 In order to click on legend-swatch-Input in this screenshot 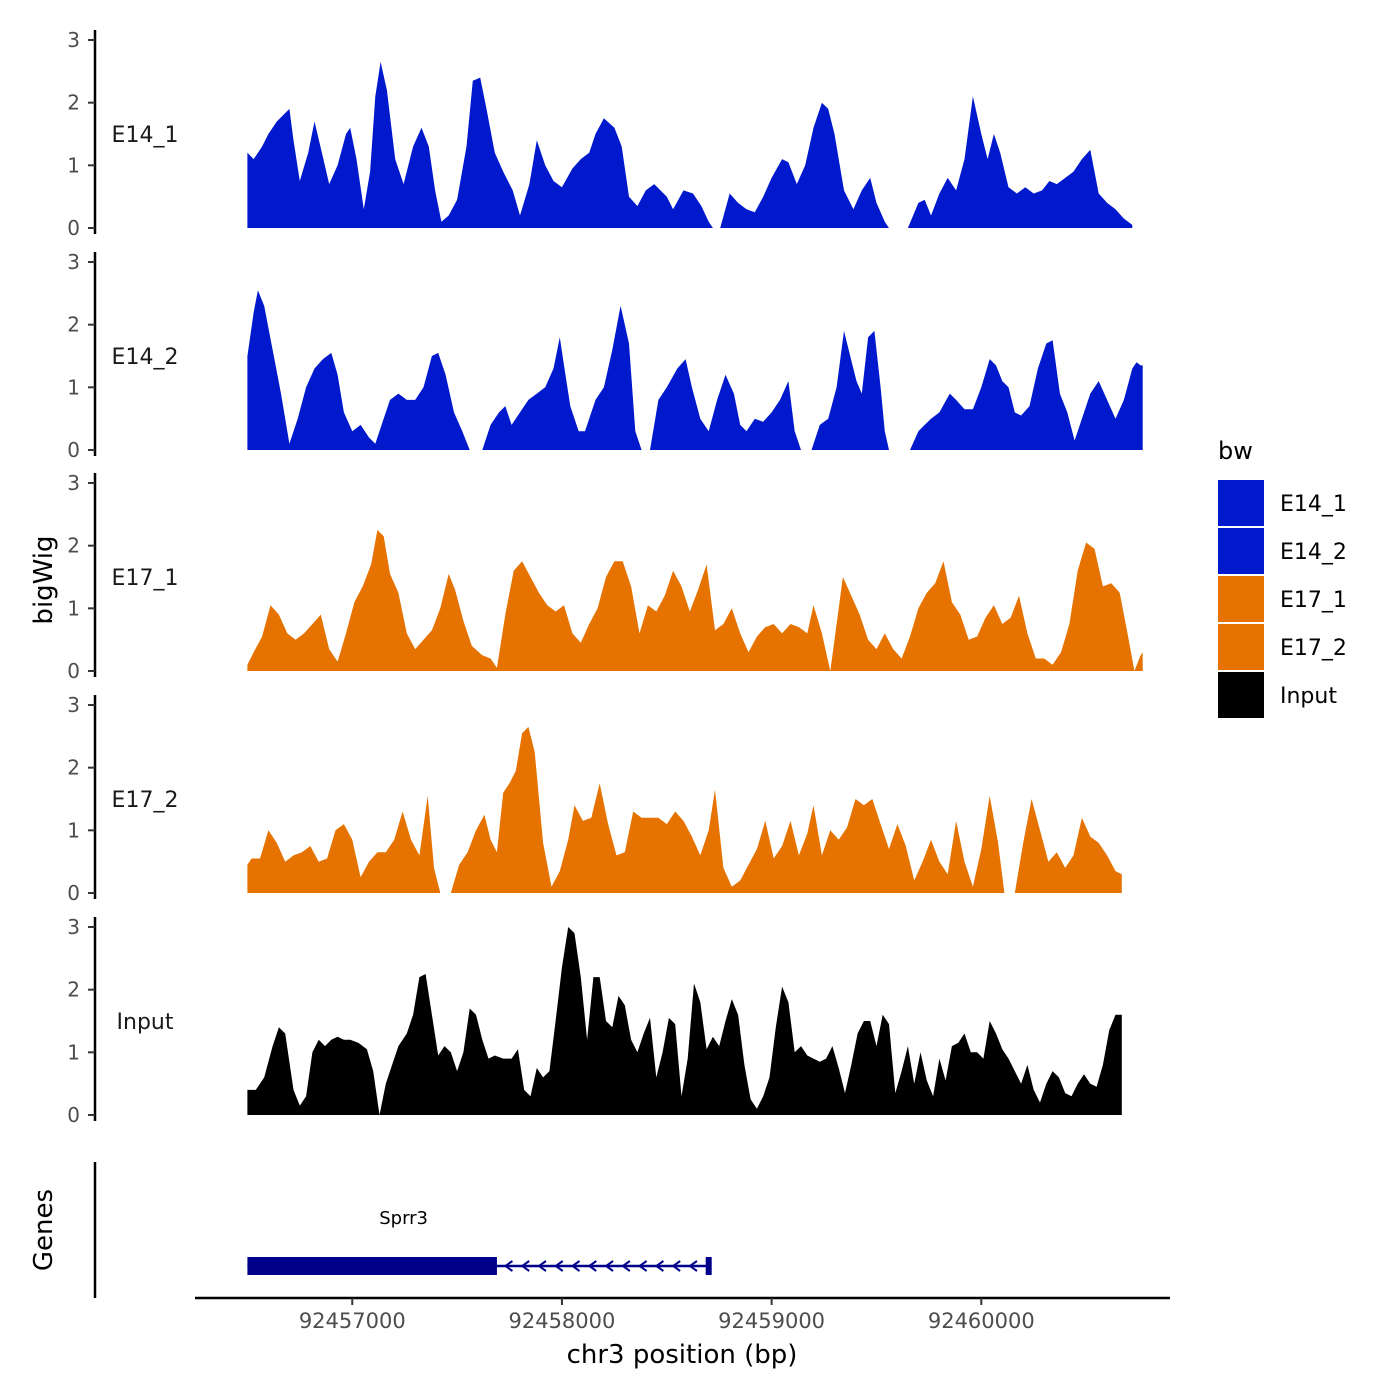, I will do `click(1241, 695)`.